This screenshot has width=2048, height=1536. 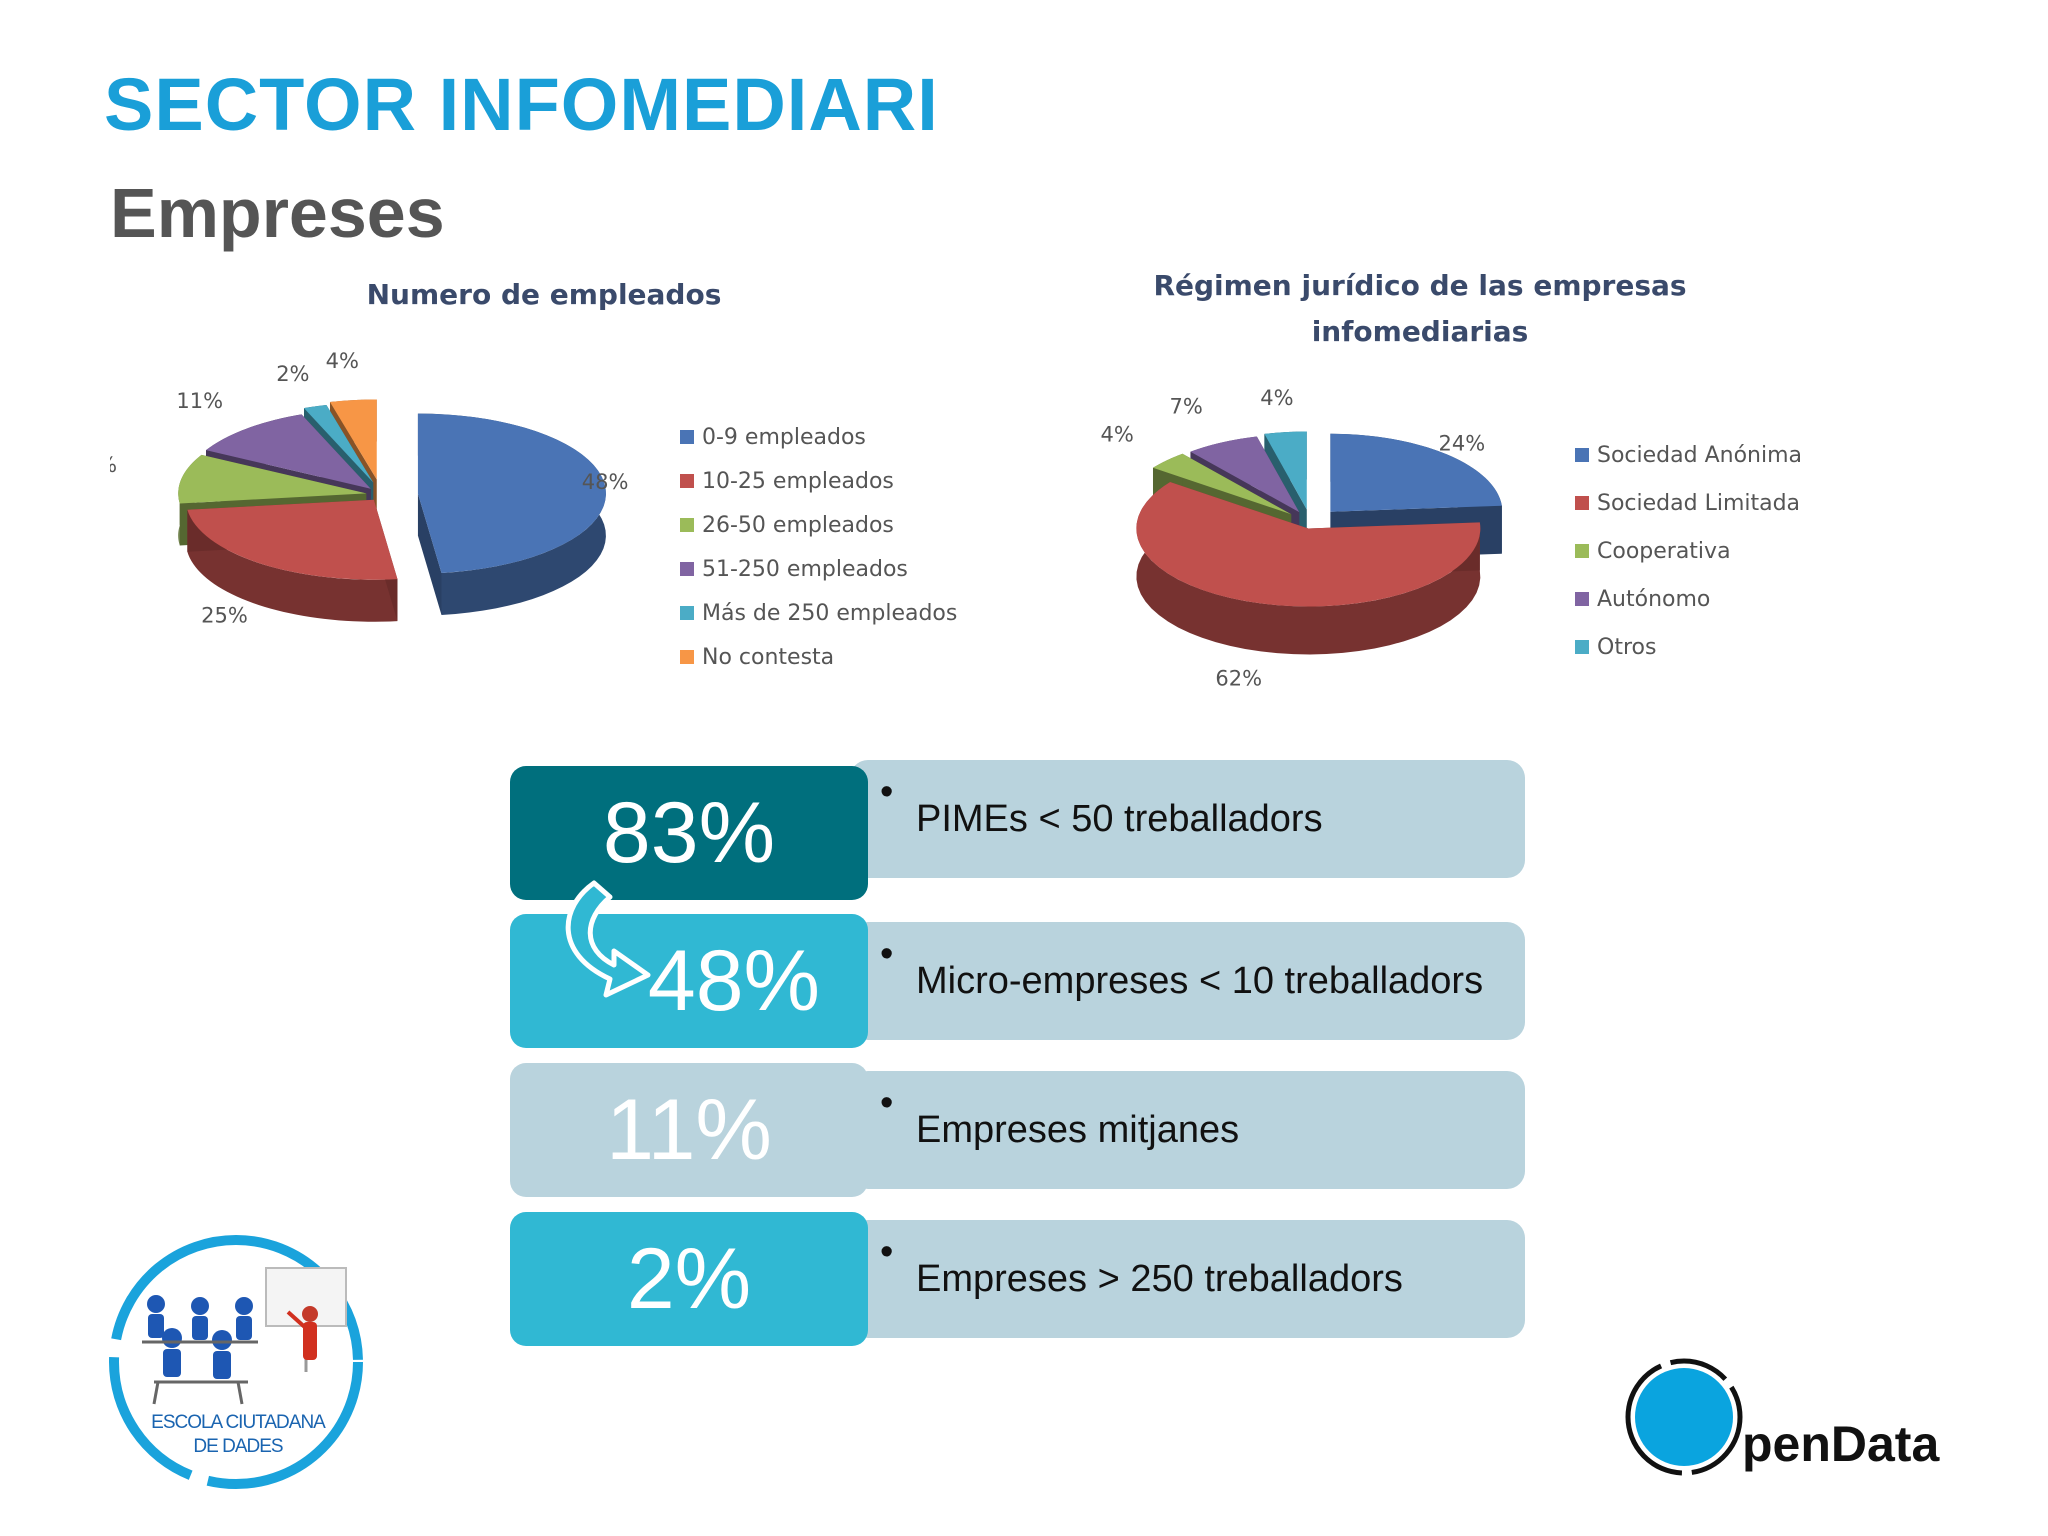 I want to click on employees-chart-title: Numero de empleados, so click(x=544, y=294).